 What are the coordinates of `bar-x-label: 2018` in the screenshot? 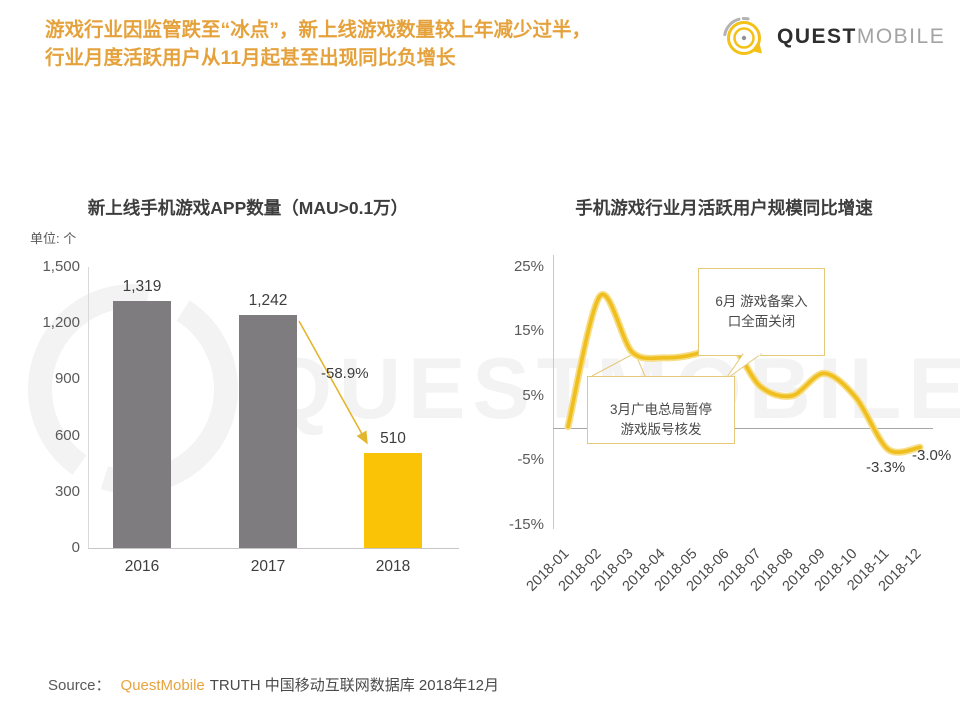 It's located at (393, 566).